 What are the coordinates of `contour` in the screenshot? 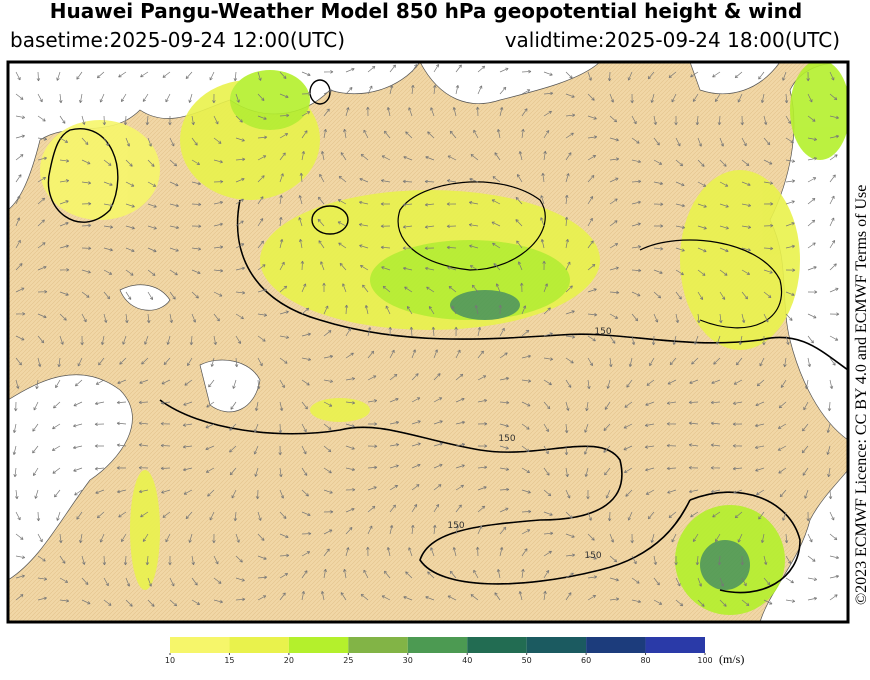 It's located at (471, 226).